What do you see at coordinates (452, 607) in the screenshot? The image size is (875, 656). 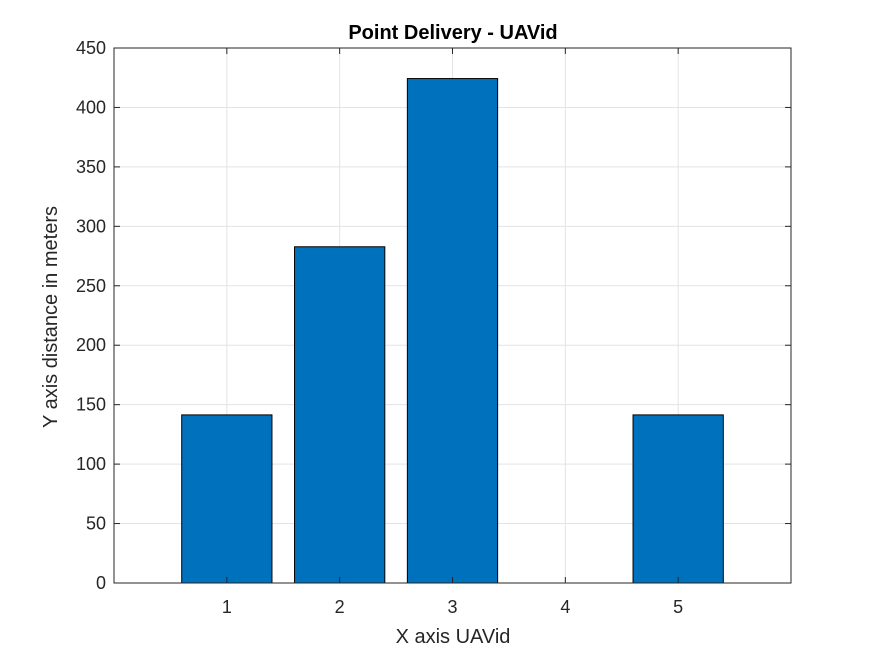 I see `x-tick-label: 3` at bounding box center [452, 607].